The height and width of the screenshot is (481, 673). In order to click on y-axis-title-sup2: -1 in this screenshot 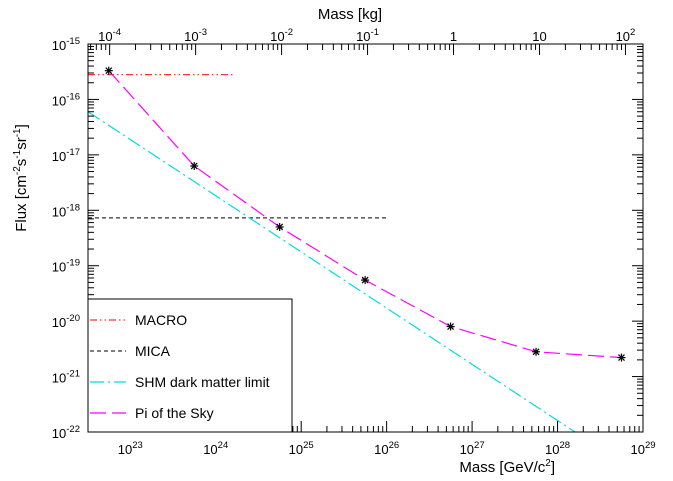, I will do `click(17, 153)`.